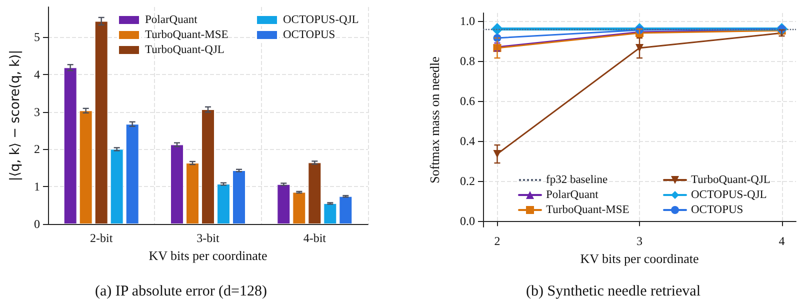 Image resolution: width=802 pixels, height=306 pixels. Describe the element at coordinates (467, 181) in the screenshot. I see `y-tick-label: 0.2` at that location.